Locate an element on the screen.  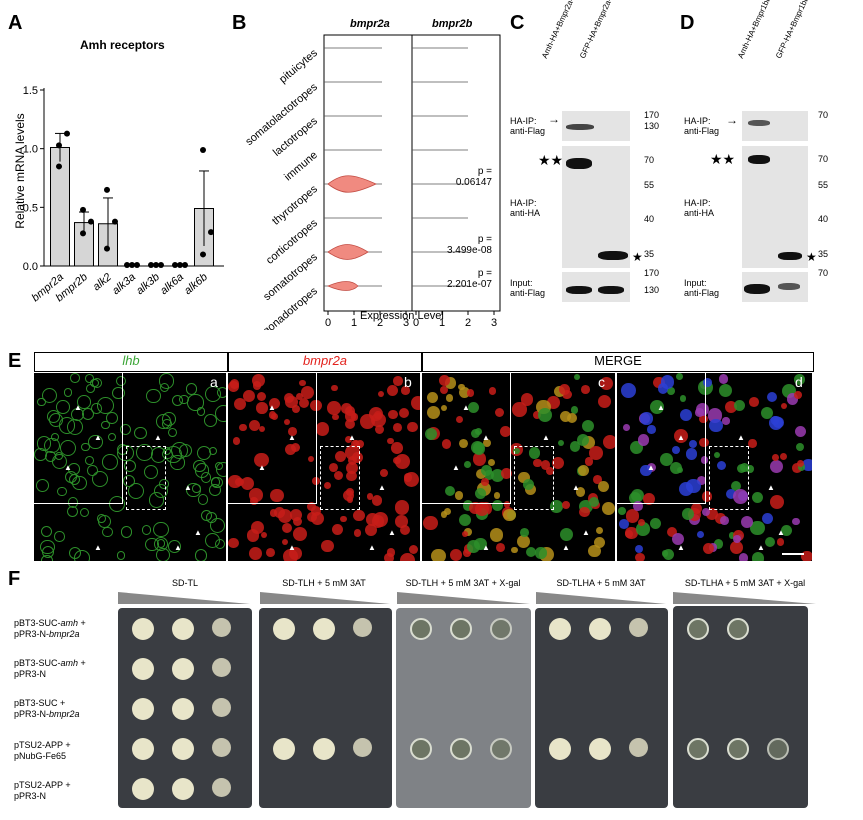
panel-f-label: F is located at coordinates (14, 579).